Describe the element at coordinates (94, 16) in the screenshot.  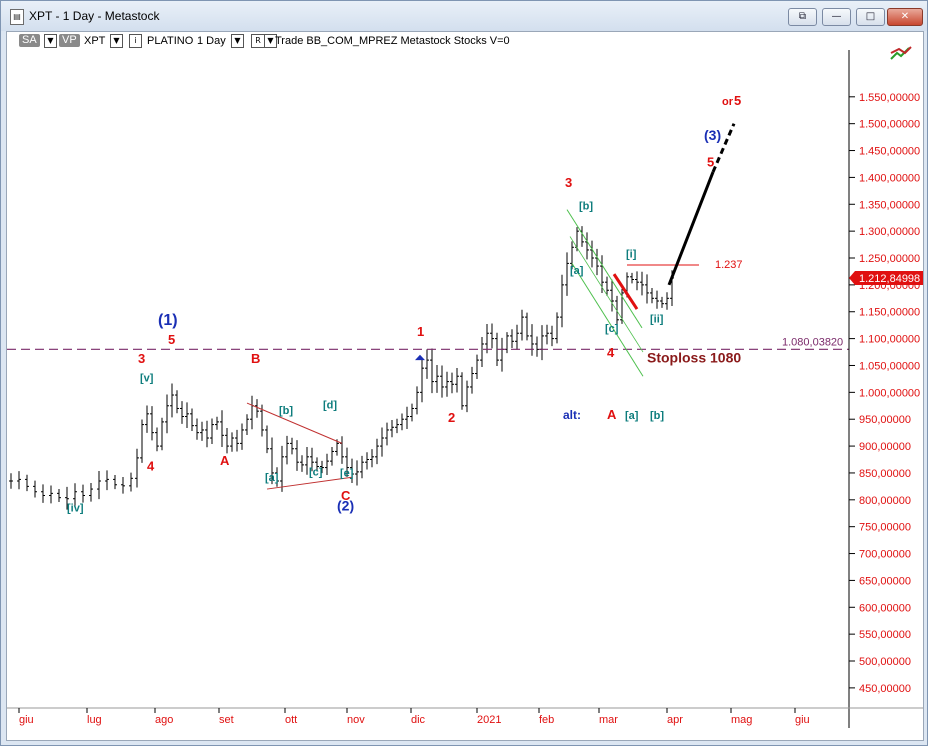
I see `window-title: XPT - 1 Day - Metastock` at that location.